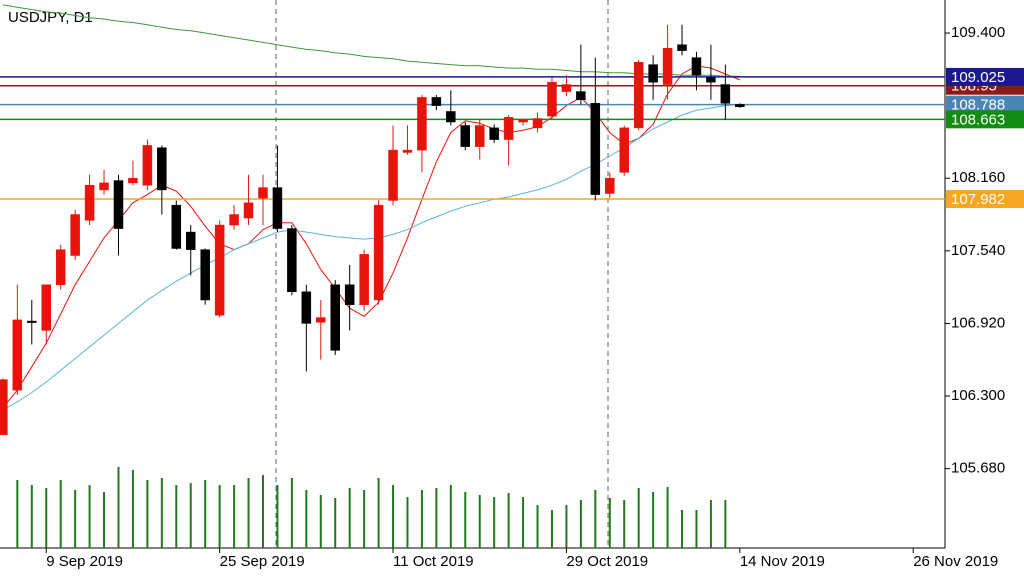  I want to click on price-level-label: 108.788, so click(978, 105).